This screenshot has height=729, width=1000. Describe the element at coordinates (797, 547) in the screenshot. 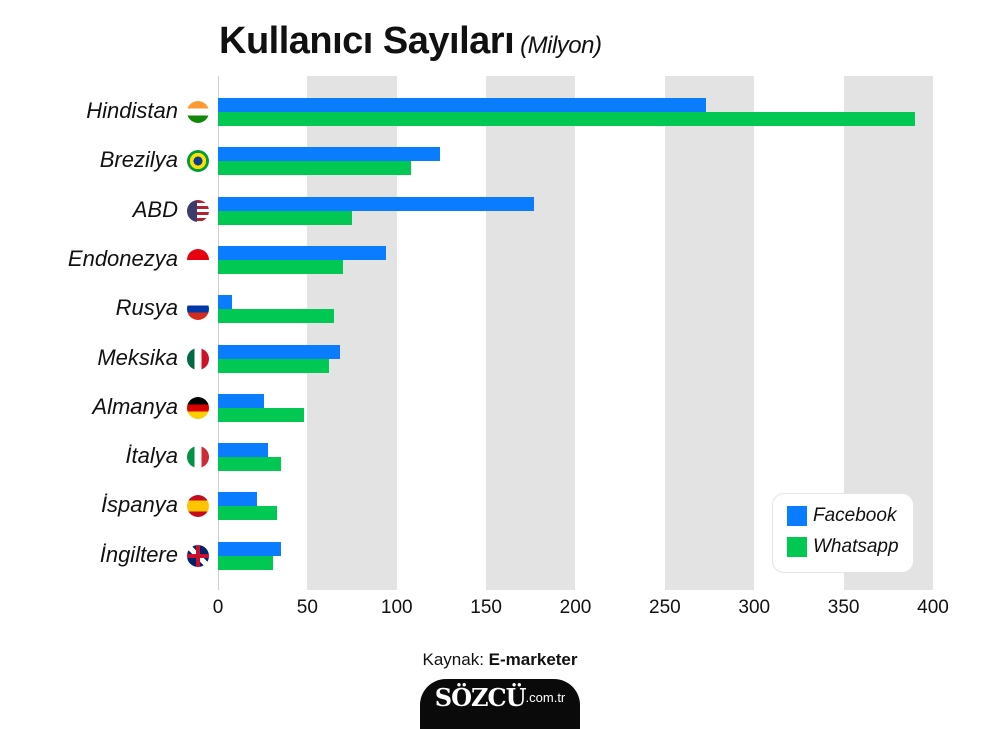

I see `whatsapp-swatch` at that location.